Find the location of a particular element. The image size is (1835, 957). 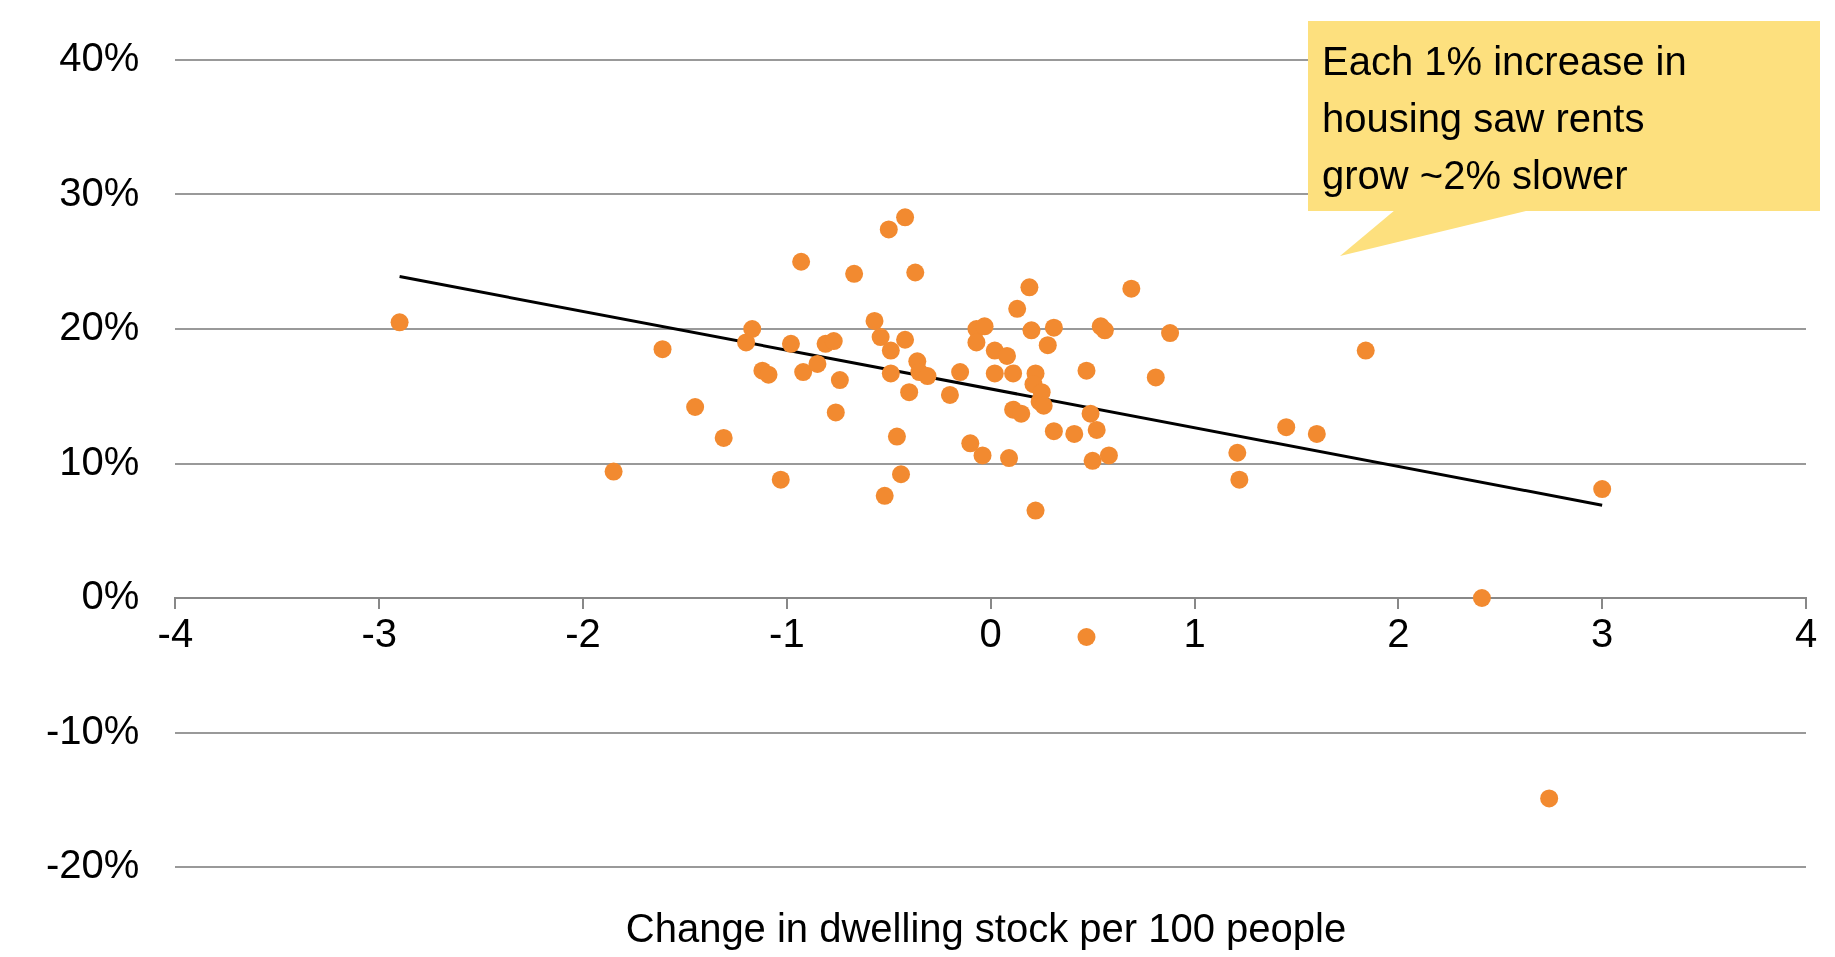

y-tick-label: -10% is located at coordinates (92, 729).